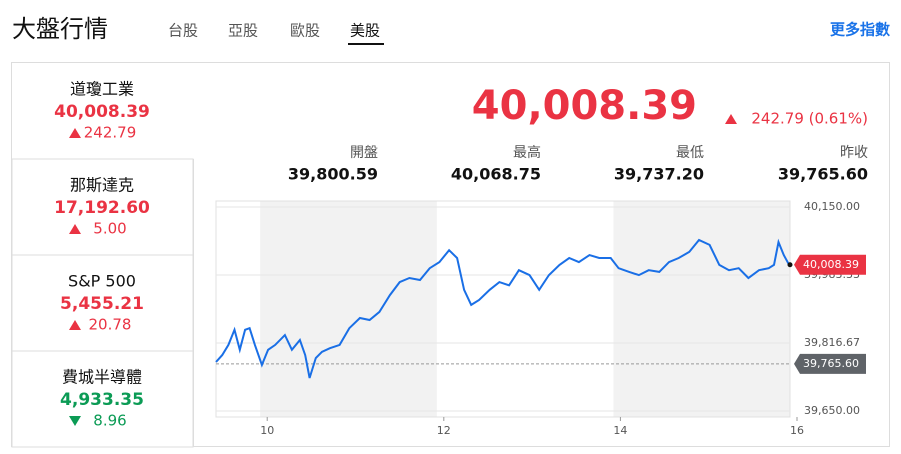  I want to click on stat-value: 40,068.75, so click(496, 174).